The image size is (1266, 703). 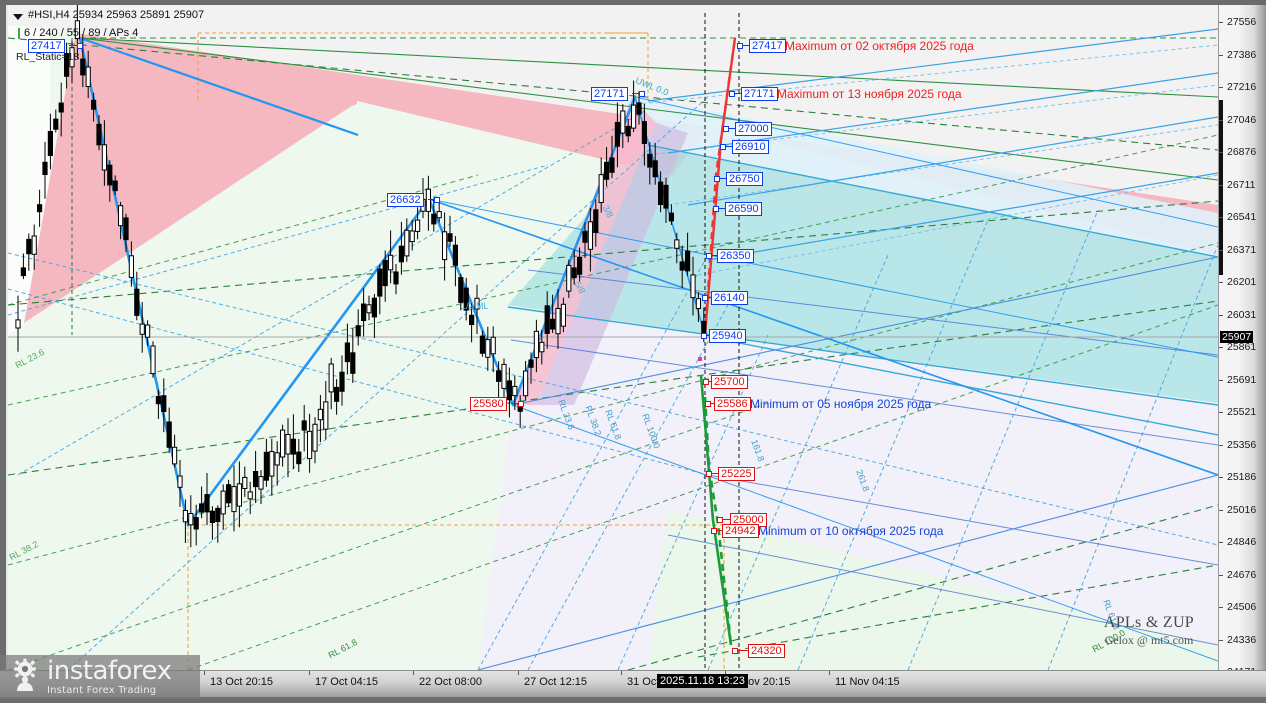 What do you see at coordinates (753, 129) in the screenshot?
I see `price-level-tag: 27000` at bounding box center [753, 129].